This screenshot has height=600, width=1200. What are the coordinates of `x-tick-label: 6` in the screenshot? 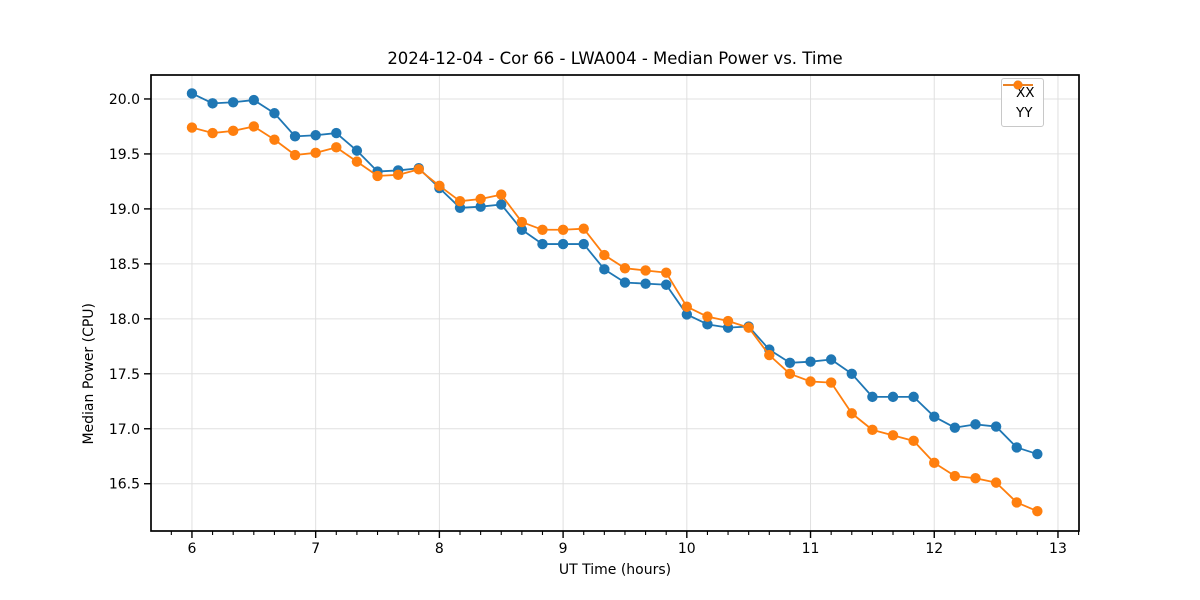 It's located at (191, 549).